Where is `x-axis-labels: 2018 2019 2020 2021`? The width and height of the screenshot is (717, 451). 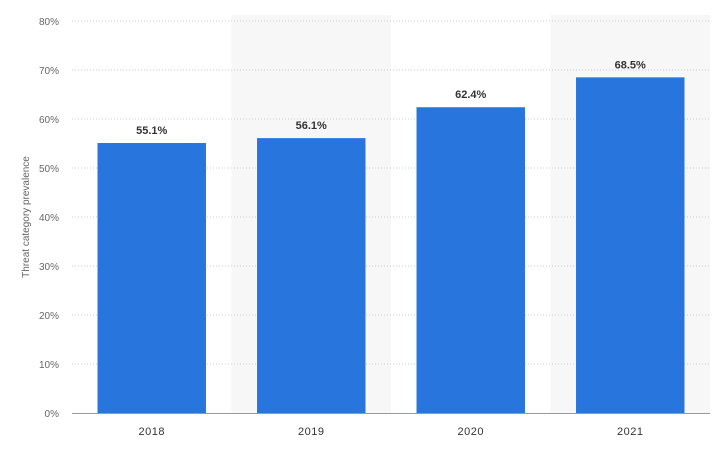 x-axis-labels: 2018 2019 2020 2021 is located at coordinates (391, 432).